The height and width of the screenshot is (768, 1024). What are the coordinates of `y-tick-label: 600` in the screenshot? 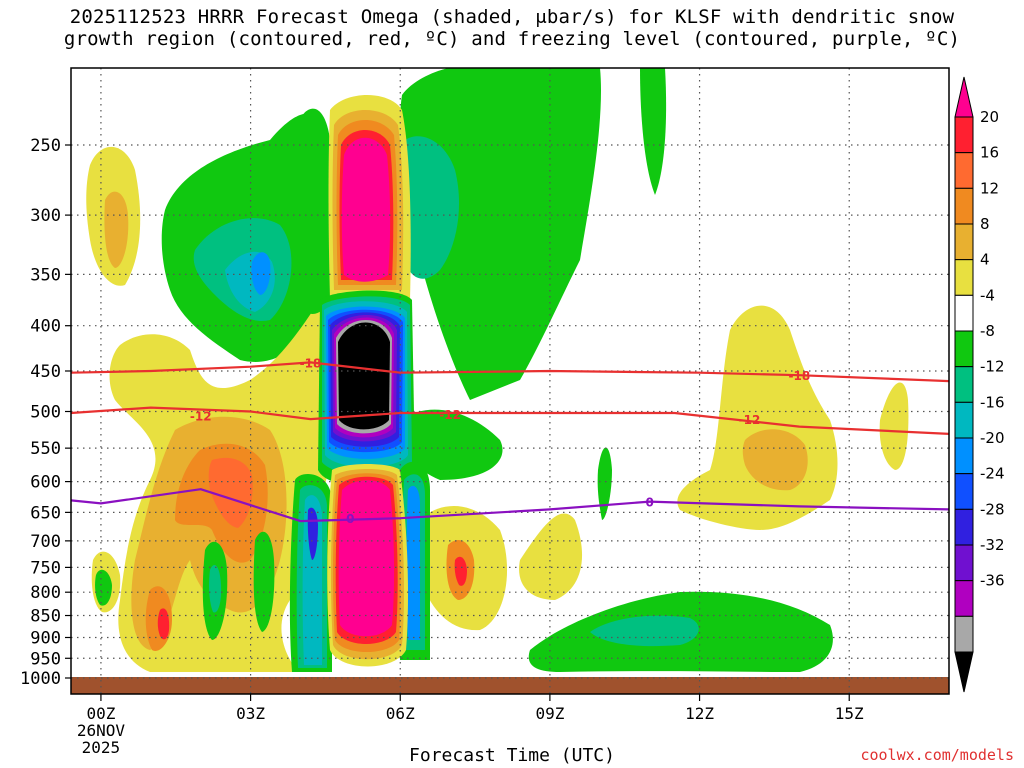 It's located at (45, 483).